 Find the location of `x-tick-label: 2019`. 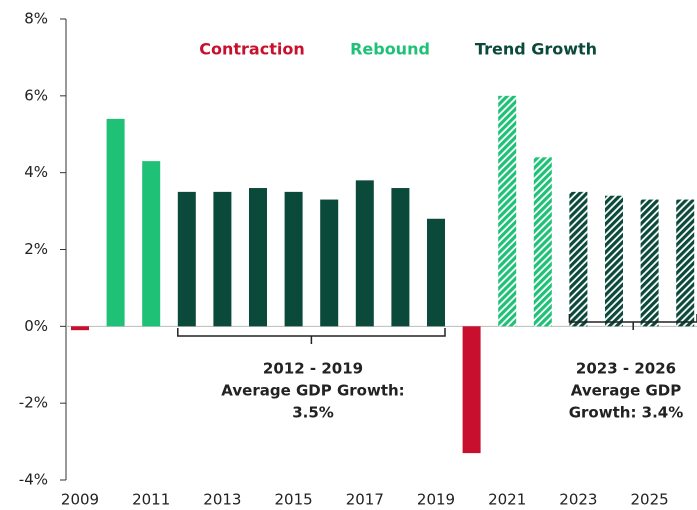

x-tick-label: 2019 is located at coordinates (436, 500).